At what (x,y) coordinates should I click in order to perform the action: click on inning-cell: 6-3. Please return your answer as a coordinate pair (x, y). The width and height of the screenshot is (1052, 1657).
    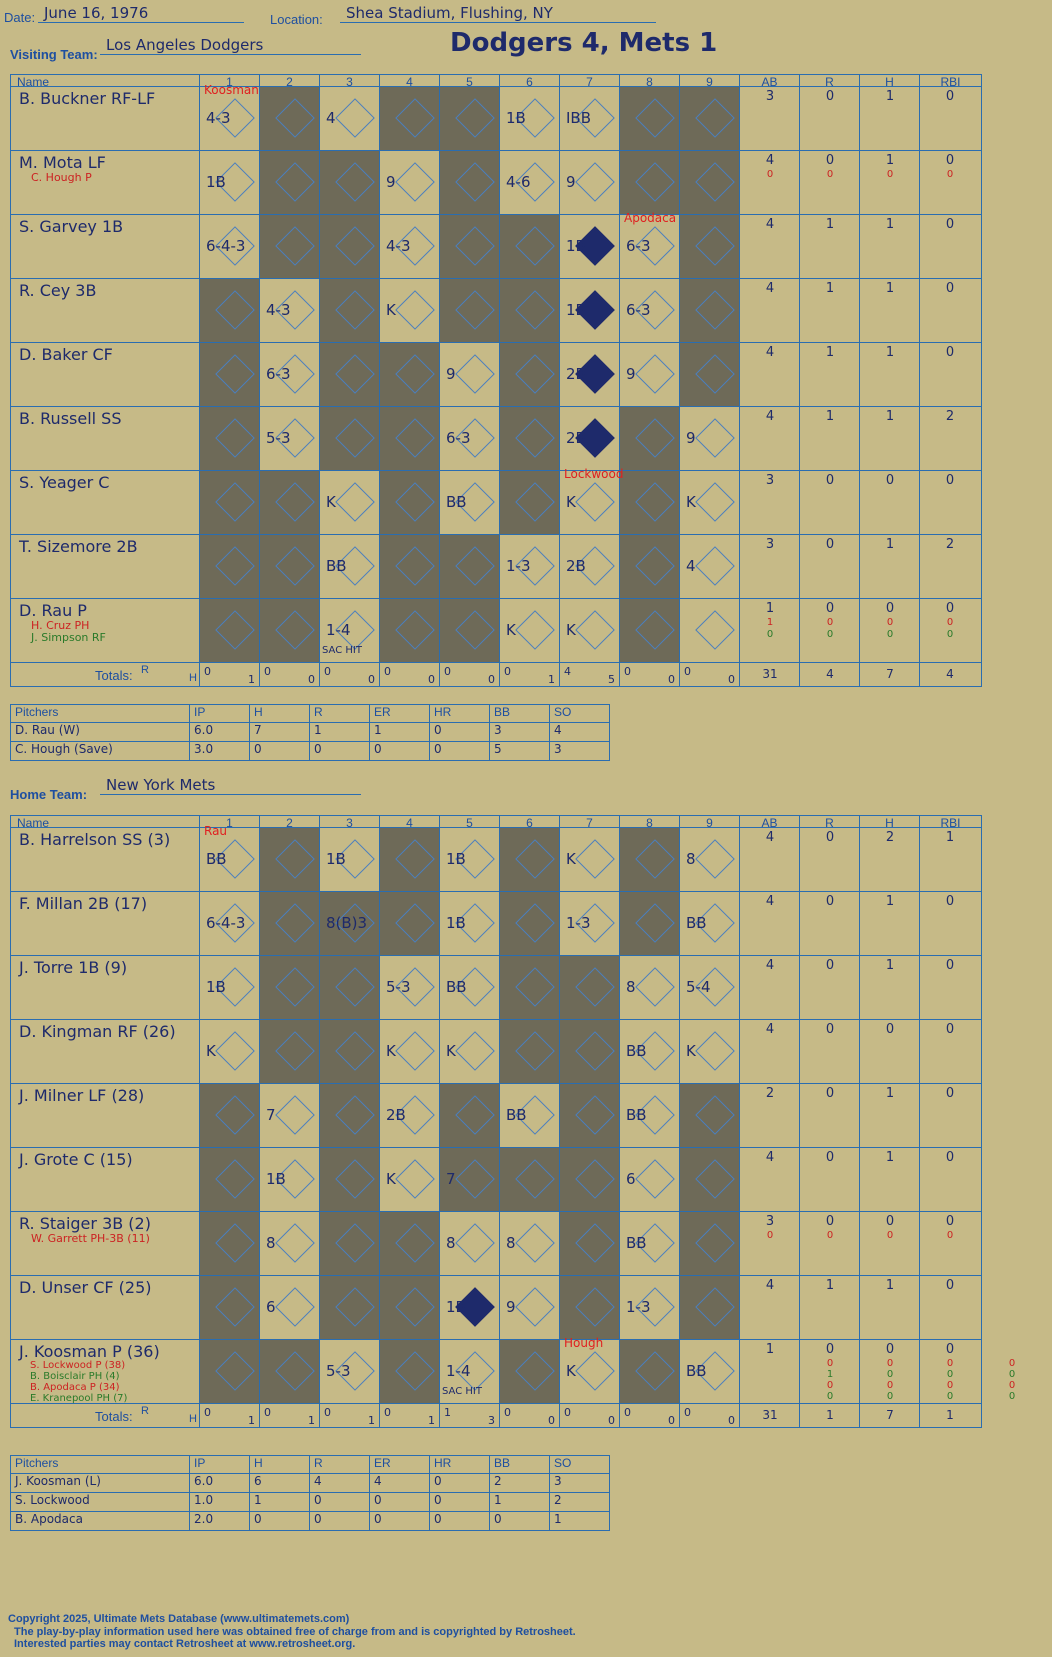
    Looking at the image, I should click on (290, 375).